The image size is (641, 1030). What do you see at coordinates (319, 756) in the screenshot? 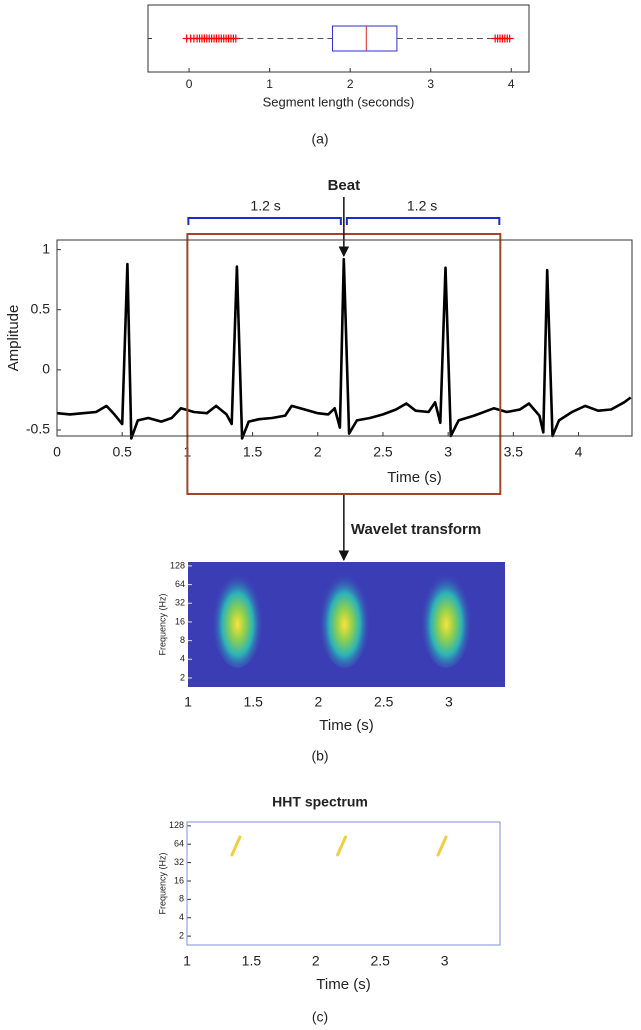
I see `caption: (b)` at bounding box center [319, 756].